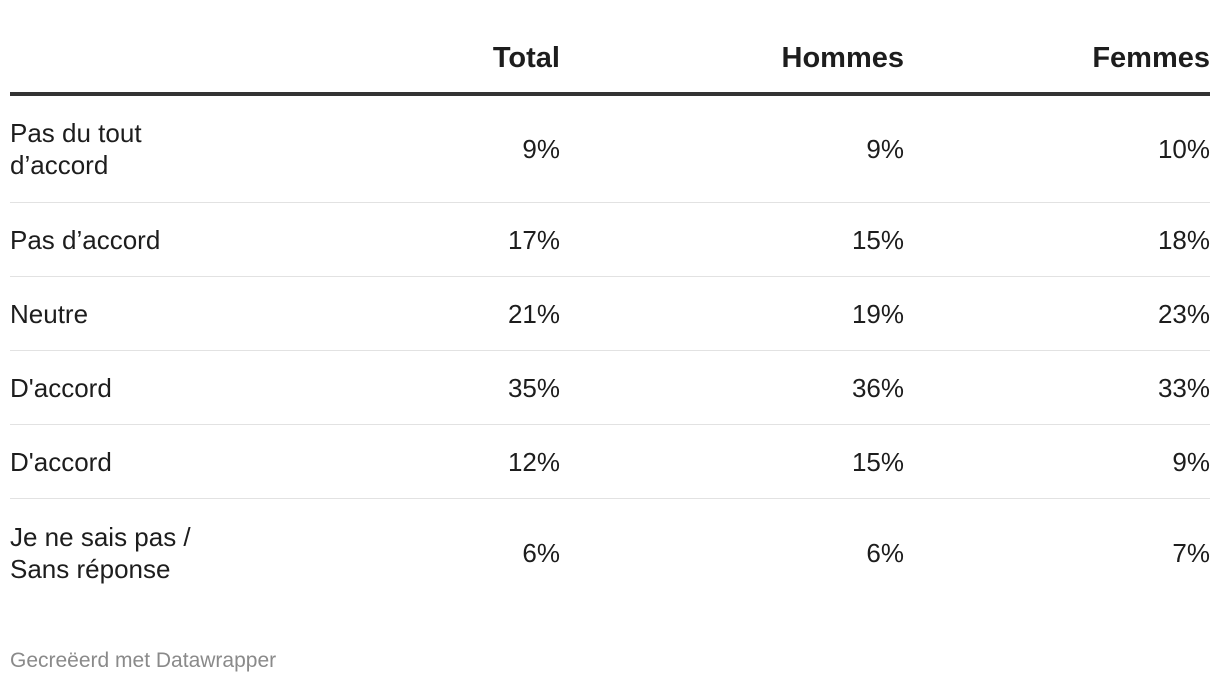 The image size is (1220, 684). Describe the element at coordinates (877, 313) in the screenshot. I see `value-hommes: 19%` at that location.